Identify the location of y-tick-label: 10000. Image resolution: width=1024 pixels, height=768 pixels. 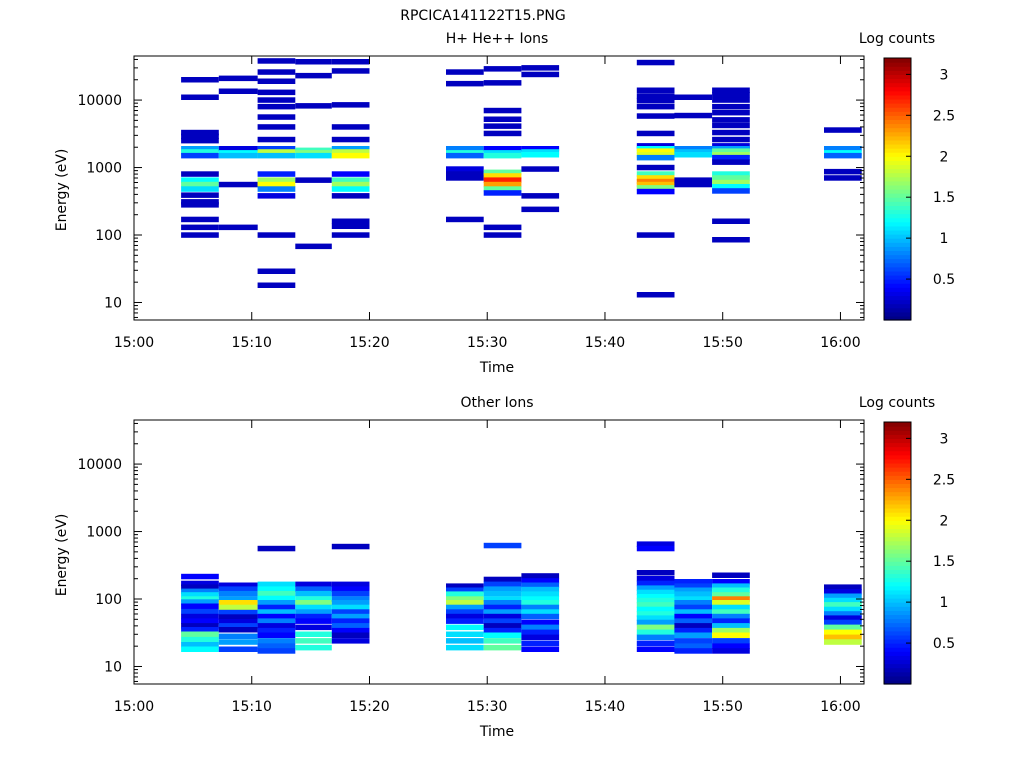
(99, 465).